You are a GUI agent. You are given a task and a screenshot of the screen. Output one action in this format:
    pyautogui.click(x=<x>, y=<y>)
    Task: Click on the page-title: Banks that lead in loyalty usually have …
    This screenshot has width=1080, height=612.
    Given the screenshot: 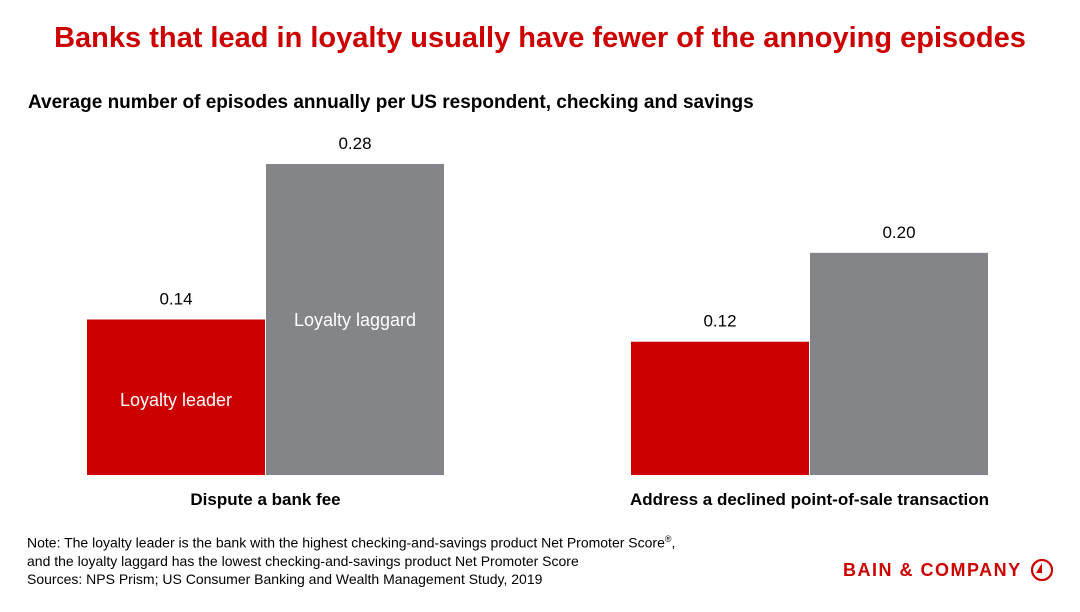 What is the action you would take?
    pyautogui.click(x=540, y=38)
    